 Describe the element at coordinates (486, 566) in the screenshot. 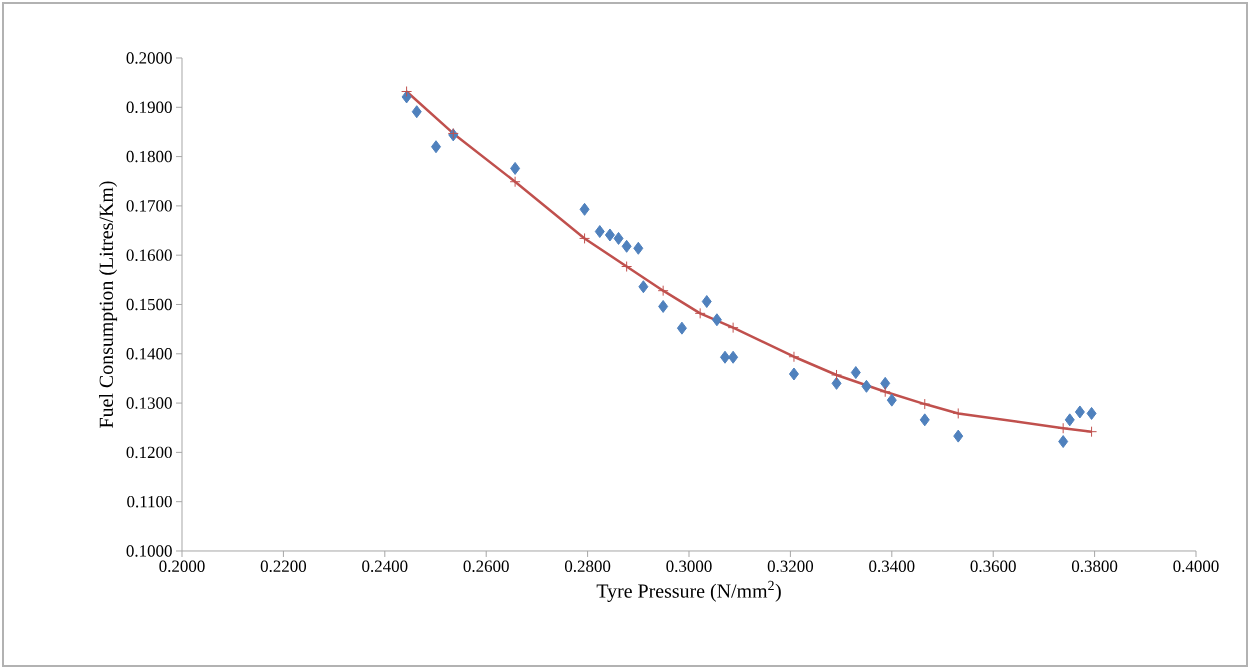

I see `x-tick-label: 0.2600` at that location.